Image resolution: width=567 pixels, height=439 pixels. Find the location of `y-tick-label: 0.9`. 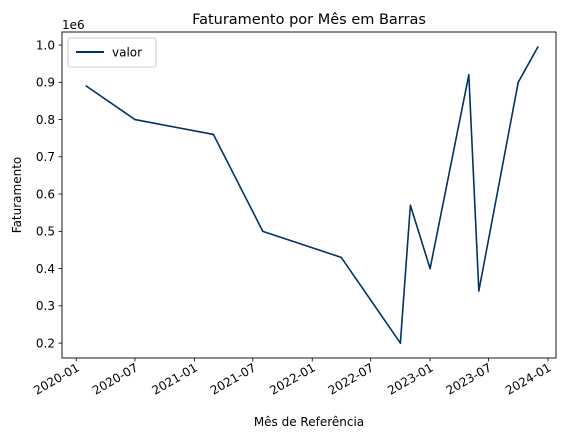

y-tick-label: 0.9 is located at coordinates (45, 83).